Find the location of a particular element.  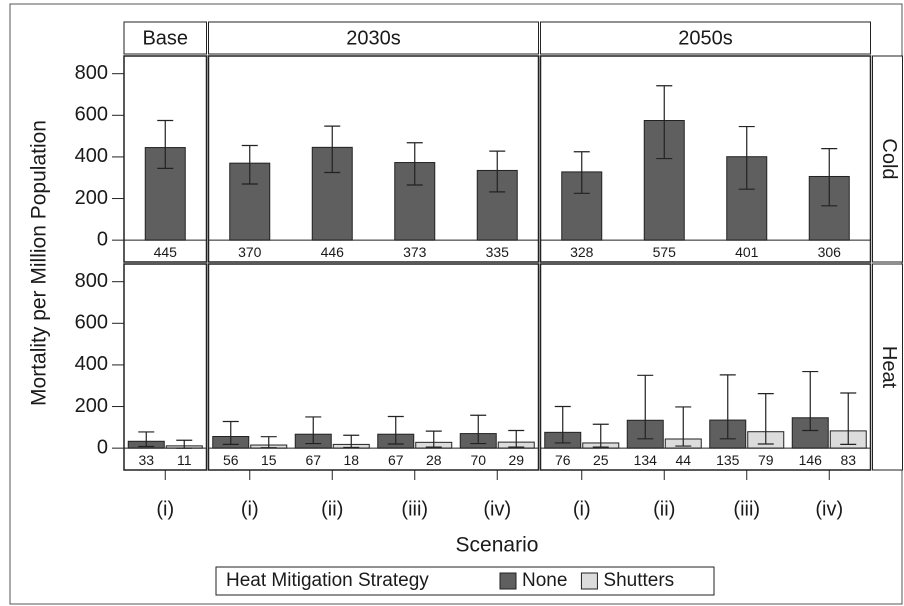

value-label: 25 is located at coordinates (601, 460).